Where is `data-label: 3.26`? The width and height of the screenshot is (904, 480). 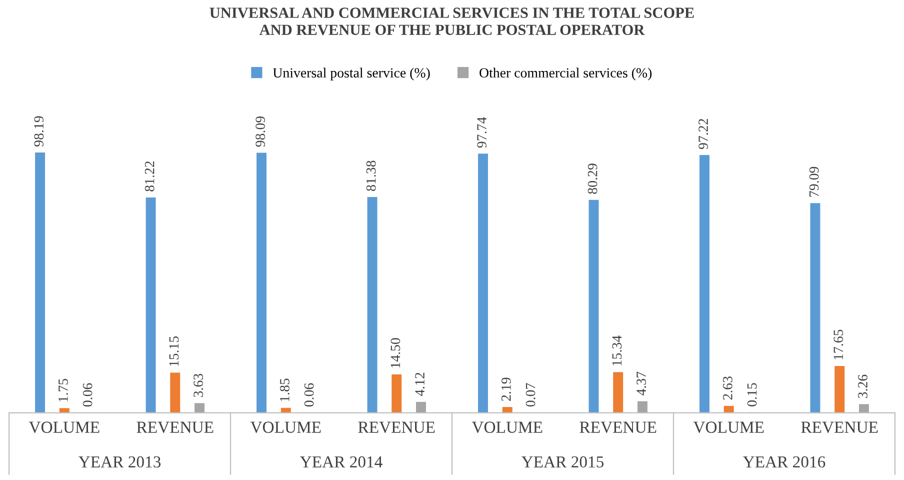 data-label: 3.26 is located at coordinates (863, 386).